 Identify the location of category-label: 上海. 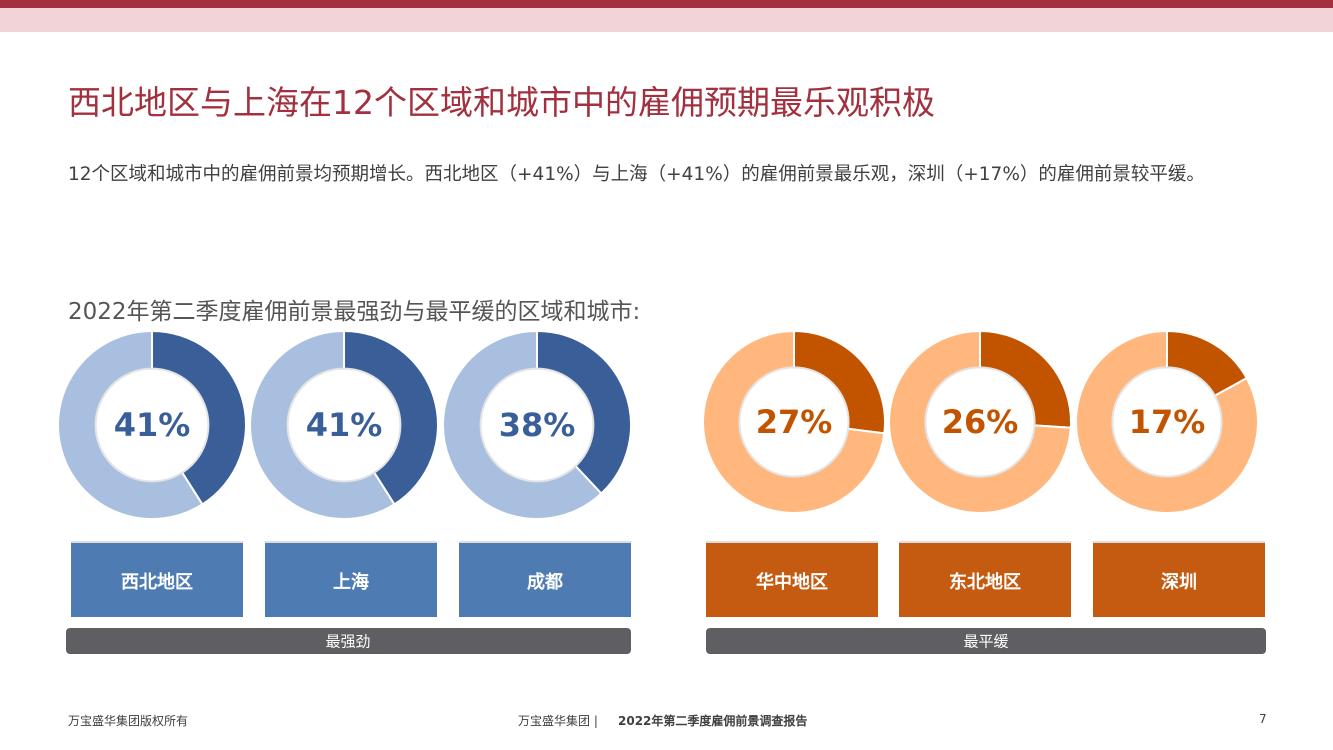
(351, 582).